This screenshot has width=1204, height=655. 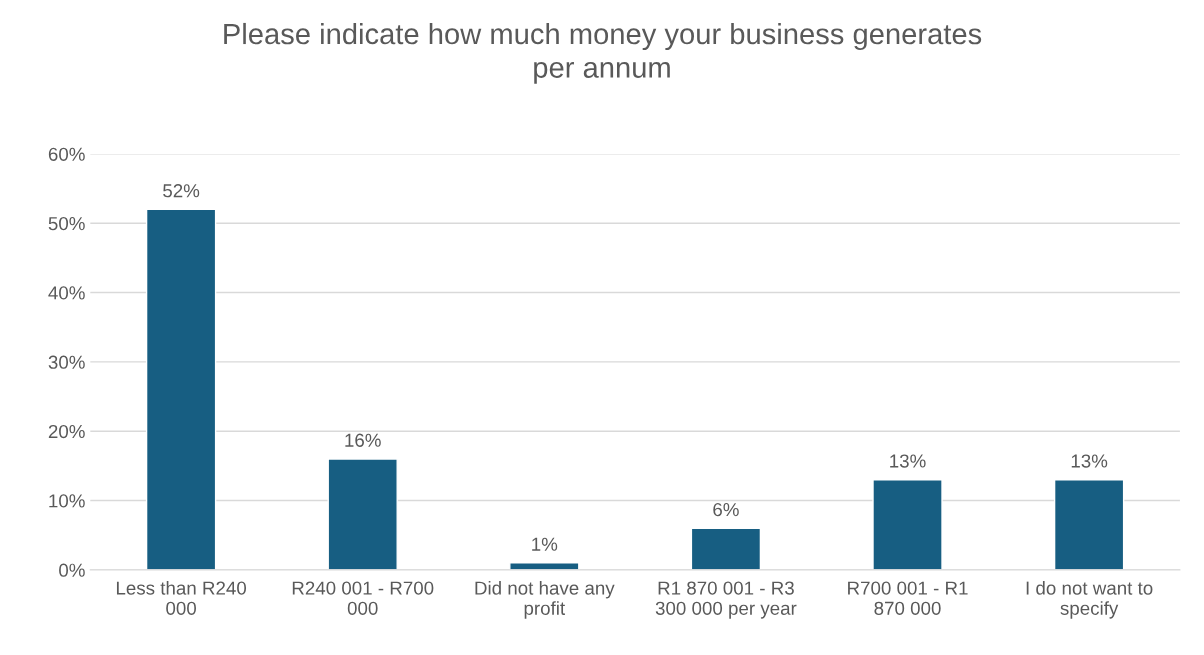 What do you see at coordinates (545, 599) in the screenshot?
I see `x-tick-label: Did not have any profit` at bounding box center [545, 599].